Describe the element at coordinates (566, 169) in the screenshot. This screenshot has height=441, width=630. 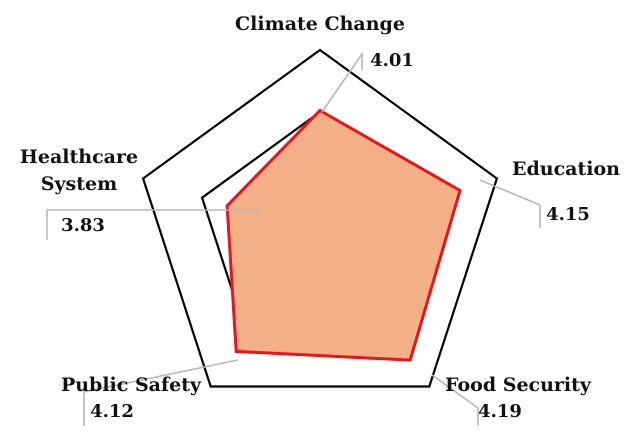
I see `axis-label-education: Education` at that location.